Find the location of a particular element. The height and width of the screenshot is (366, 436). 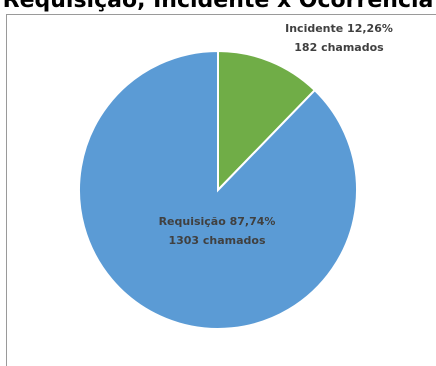

chart-title: Requisição, Incidente x Ocorrência is located at coordinates (218, 6).